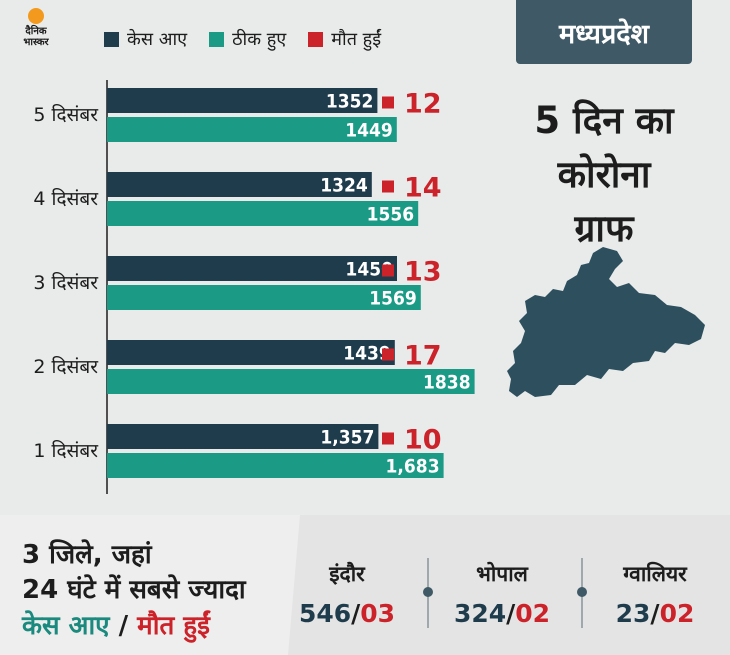  I want to click on legend-label-recovered: ठीक हुए, so click(259, 39).